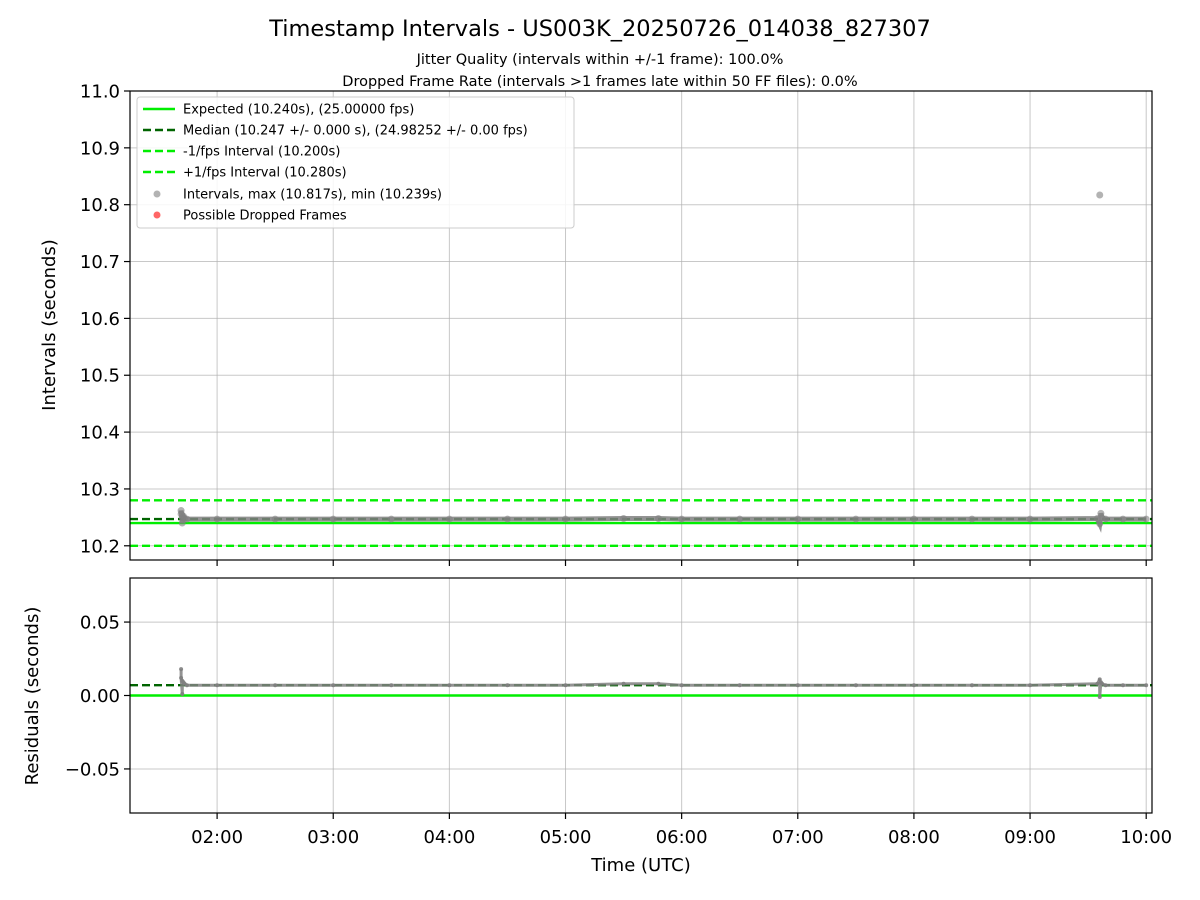  What do you see at coordinates (681, 563) in the screenshot?
I see `top-x-ticks` at bounding box center [681, 563].